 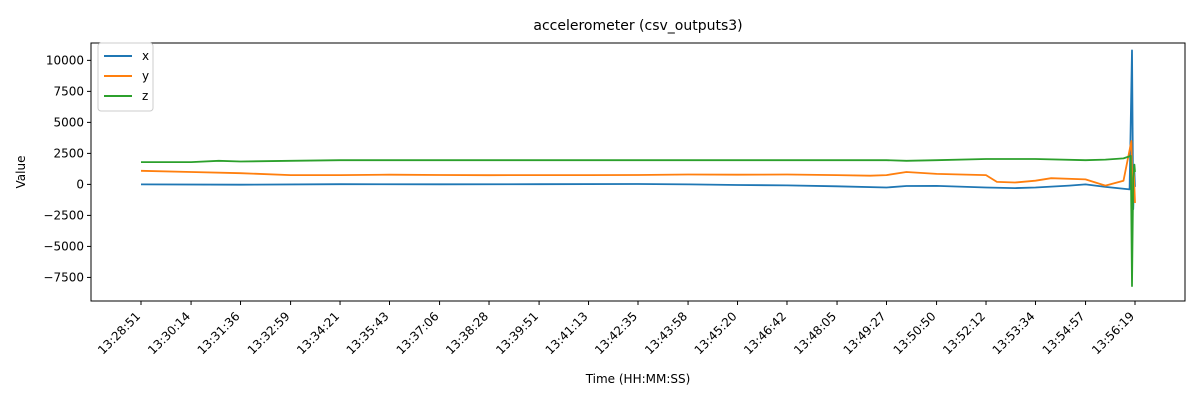 I want to click on legend: xyz, so click(x=125, y=77).